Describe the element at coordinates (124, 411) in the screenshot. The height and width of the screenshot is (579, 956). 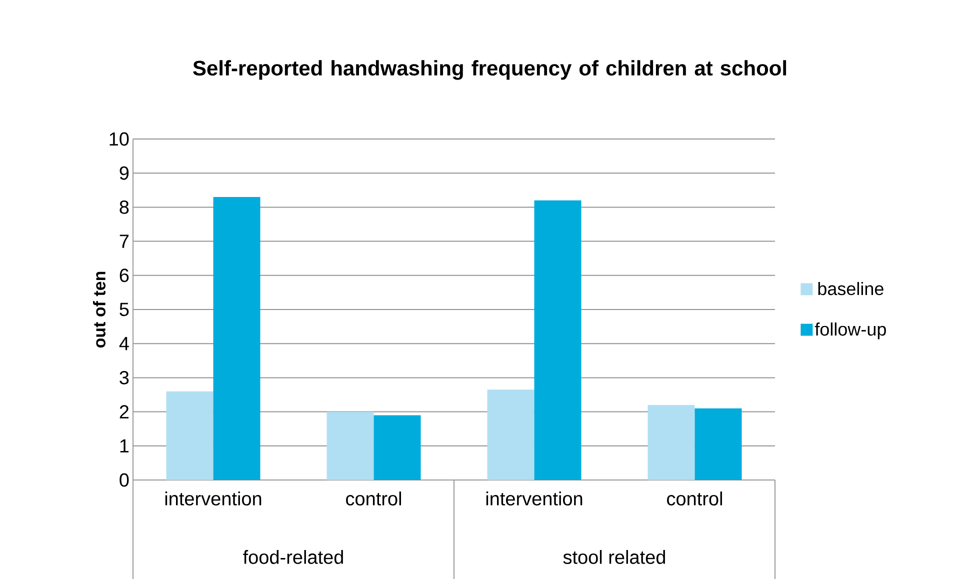
I see `y-tick-label: 2` at that location.